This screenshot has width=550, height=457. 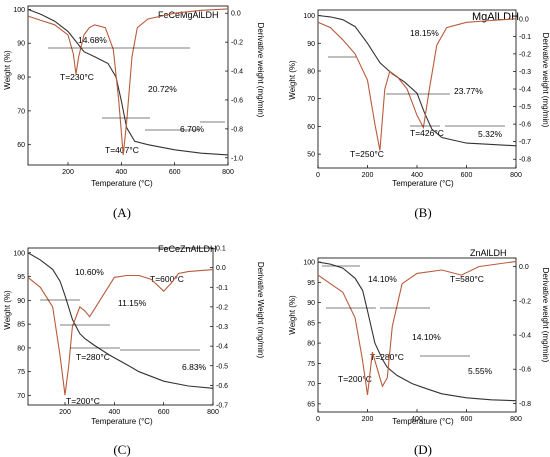 I want to click on annotation: 6.83%, so click(x=194, y=367).